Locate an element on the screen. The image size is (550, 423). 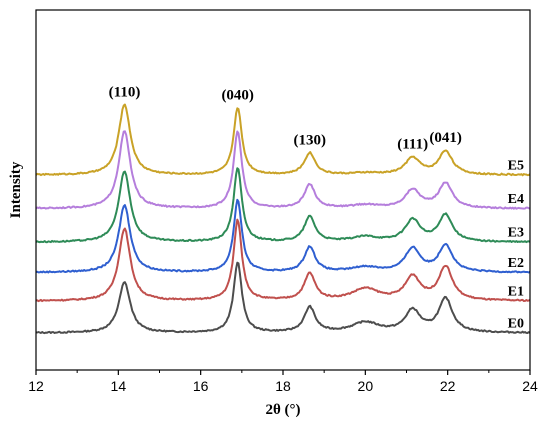
x-tick-label: 22 is located at coordinates (448, 386).